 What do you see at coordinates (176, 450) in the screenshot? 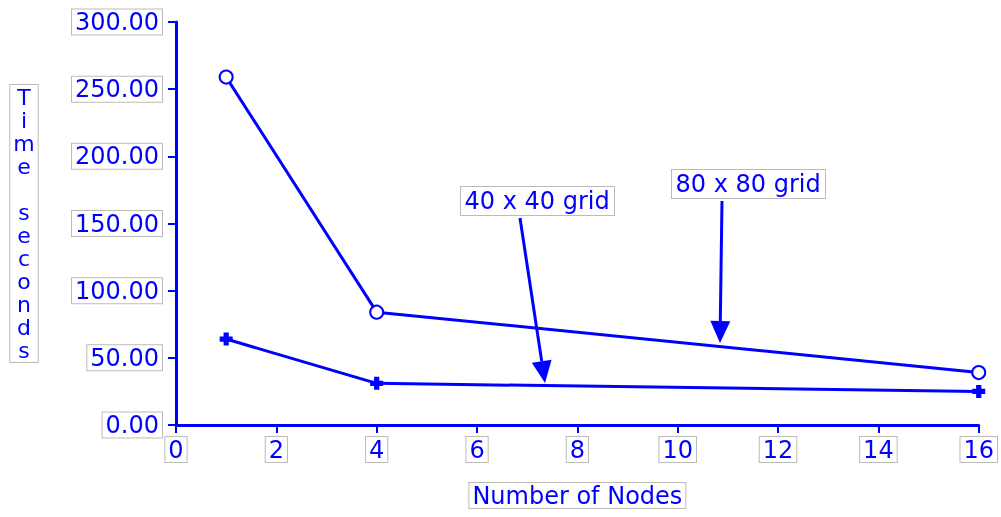
I see `x-tick-label: 0` at bounding box center [176, 450].